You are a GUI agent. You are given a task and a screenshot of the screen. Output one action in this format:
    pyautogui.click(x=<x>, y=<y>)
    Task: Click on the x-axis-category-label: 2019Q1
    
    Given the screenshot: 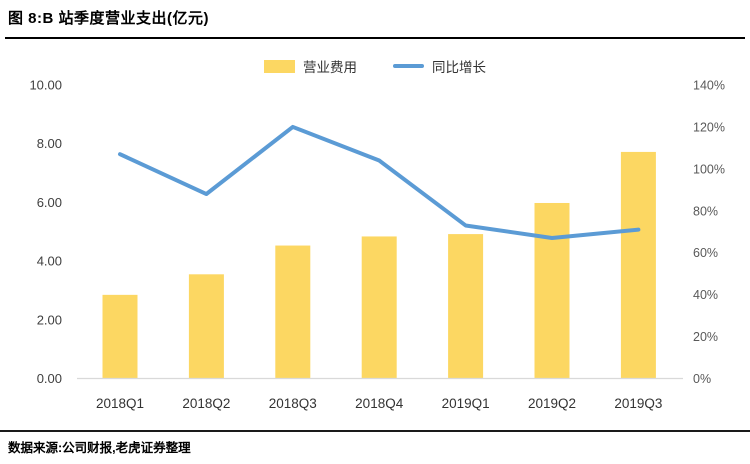 What is the action you would take?
    pyautogui.click(x=466, y=403)
    